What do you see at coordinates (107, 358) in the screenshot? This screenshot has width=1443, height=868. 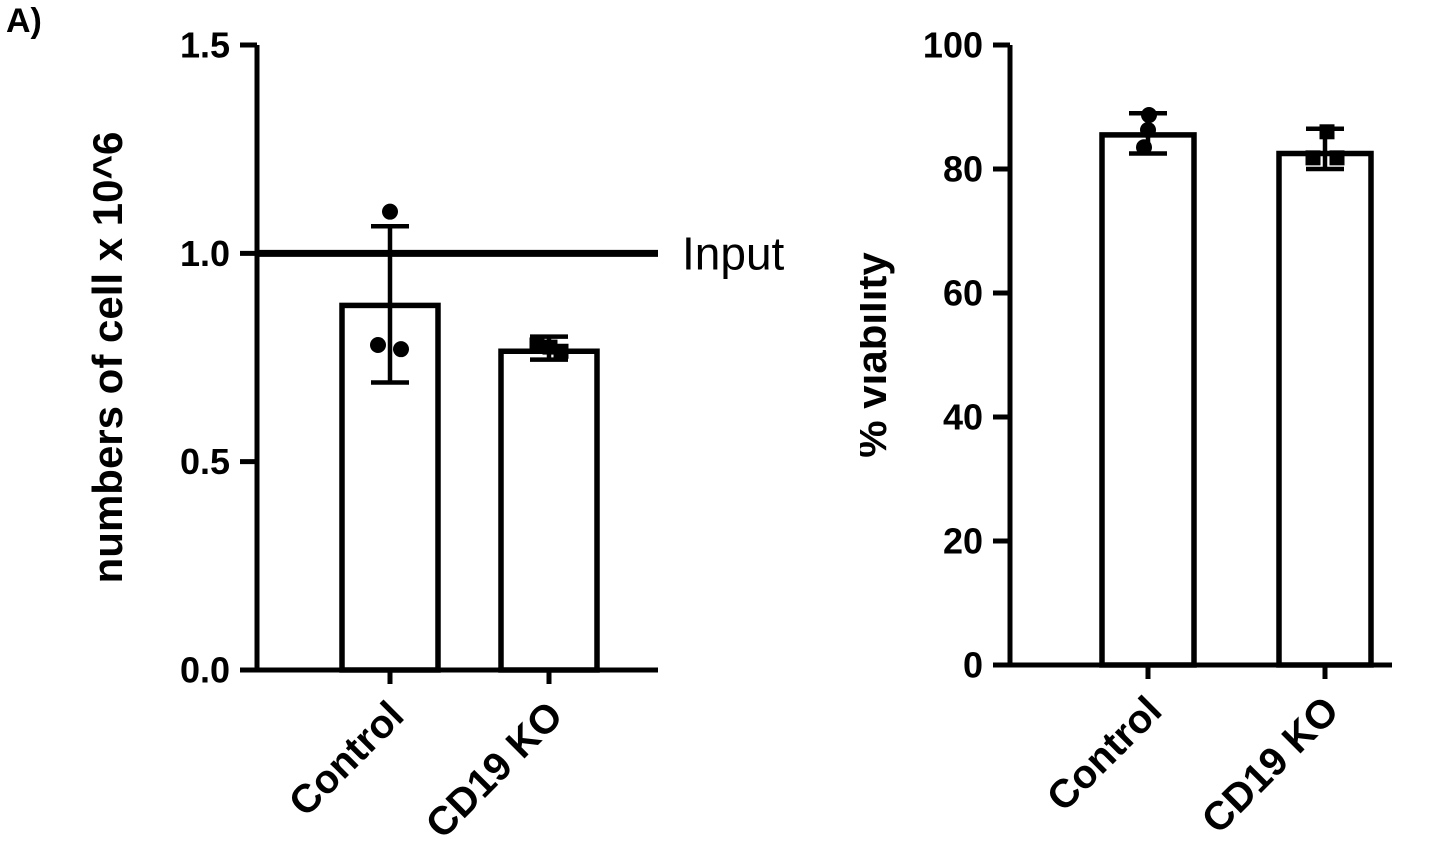 I see `y-axis-label: numbers of cell x 10^6` at bounding box center [107, 358].